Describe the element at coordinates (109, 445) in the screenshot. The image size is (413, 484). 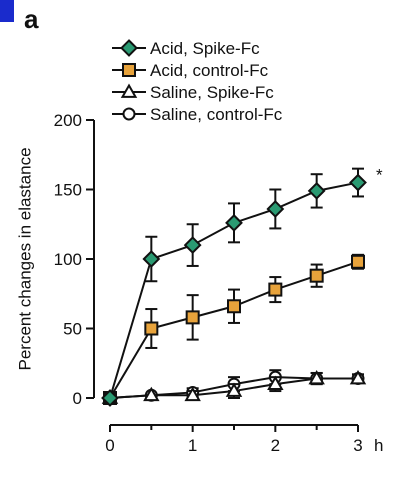
I see `x-tick-label: 0` at that location.